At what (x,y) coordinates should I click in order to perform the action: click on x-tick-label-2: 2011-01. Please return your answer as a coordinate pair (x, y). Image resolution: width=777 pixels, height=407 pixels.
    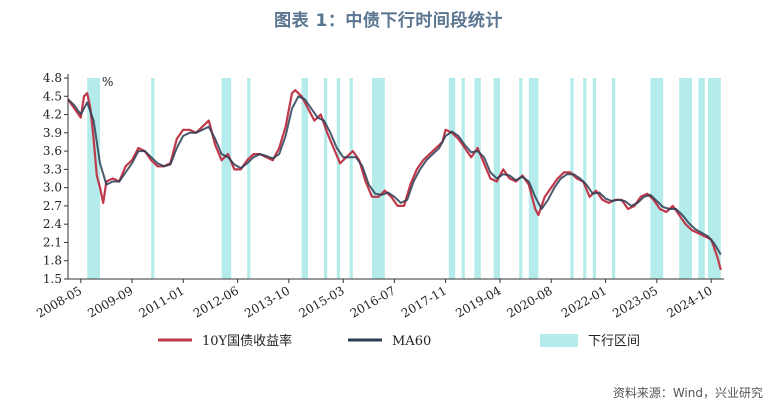
    Looking at the image, I should click on (162, 301).